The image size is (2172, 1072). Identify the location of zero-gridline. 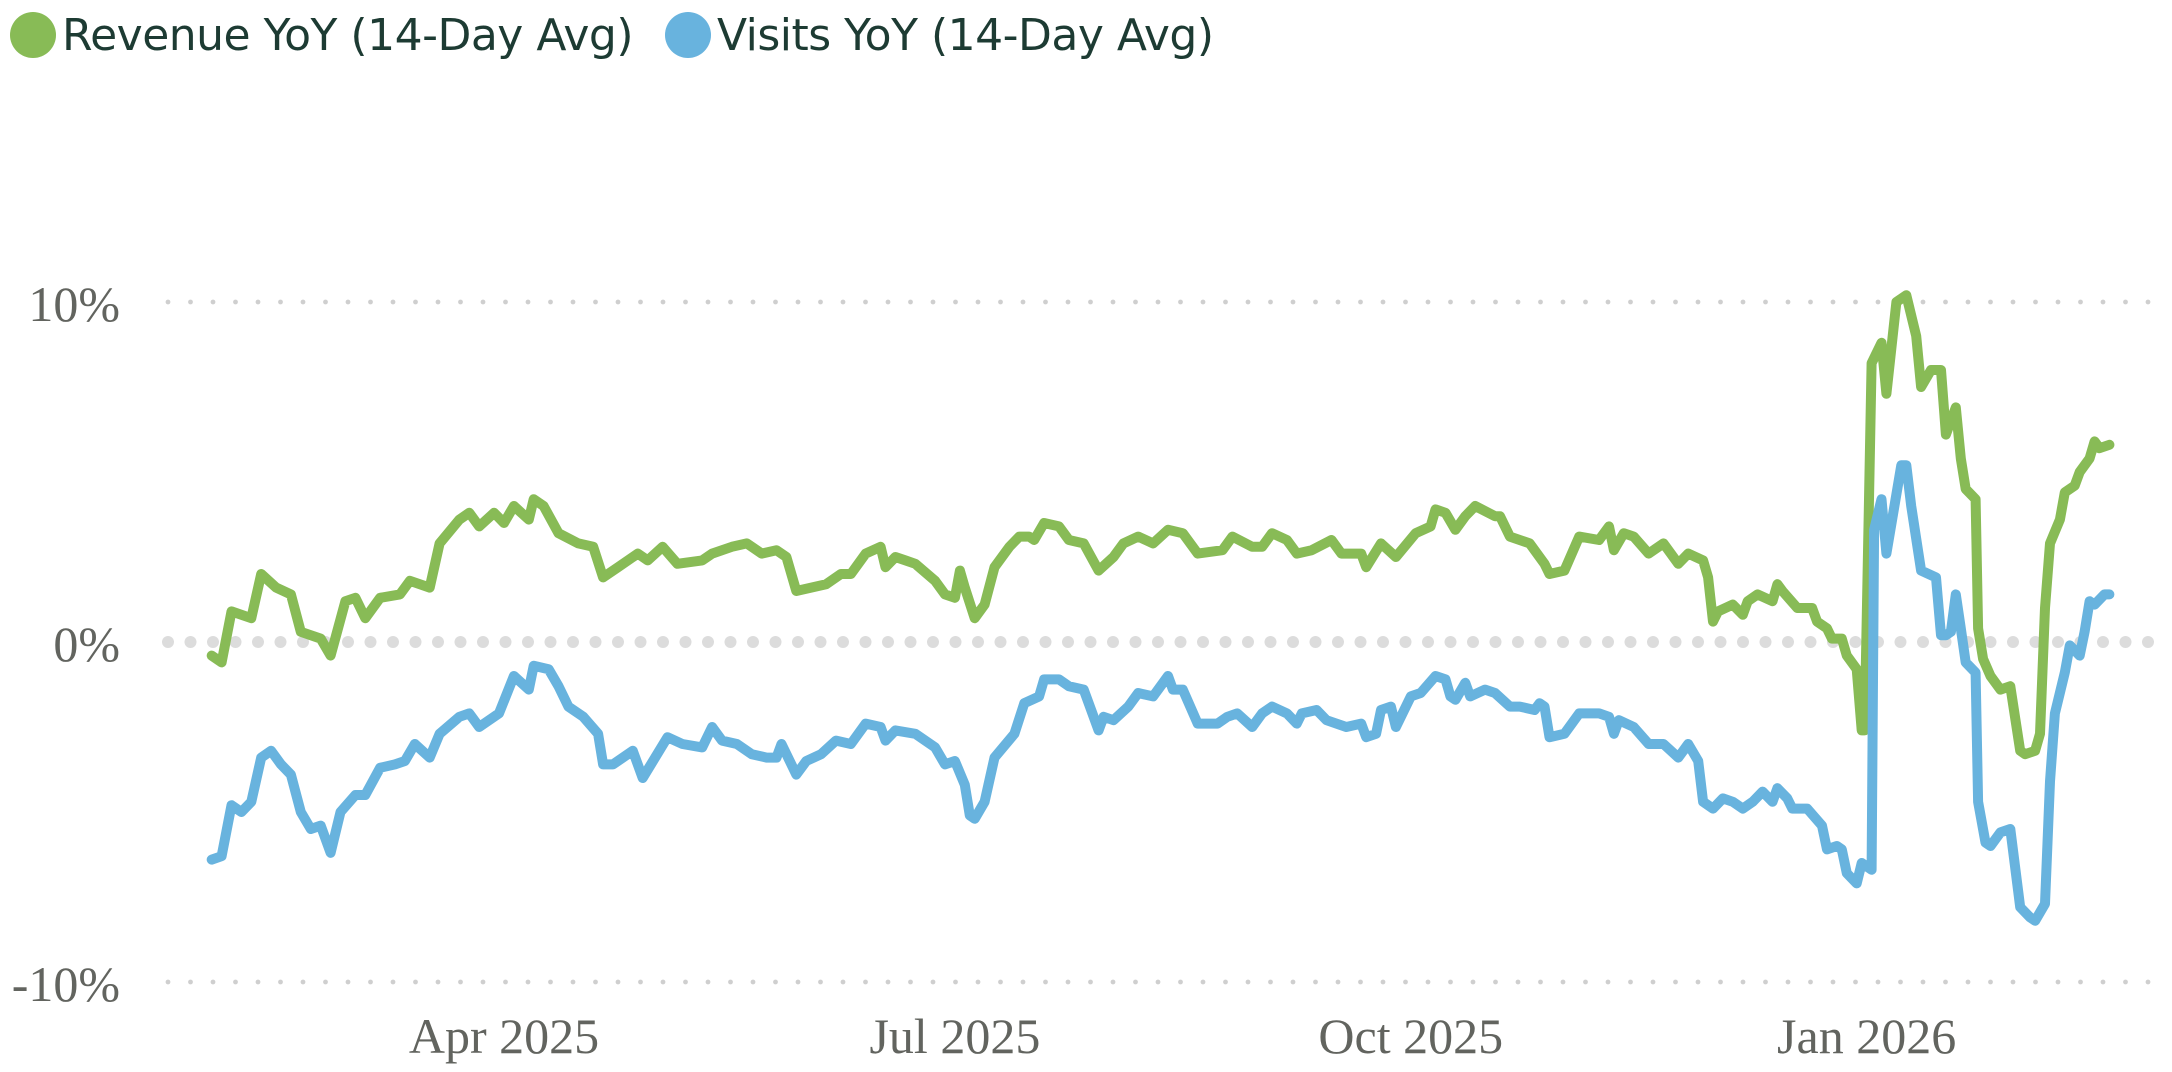
(1158, 642).